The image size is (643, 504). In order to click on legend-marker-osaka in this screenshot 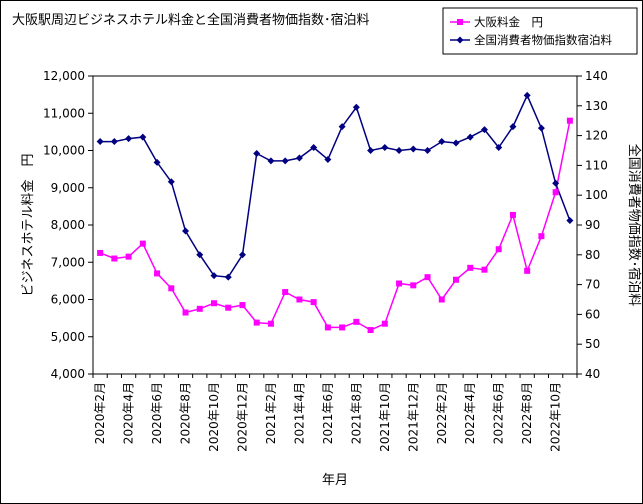, I will do `click(460, 22)`.